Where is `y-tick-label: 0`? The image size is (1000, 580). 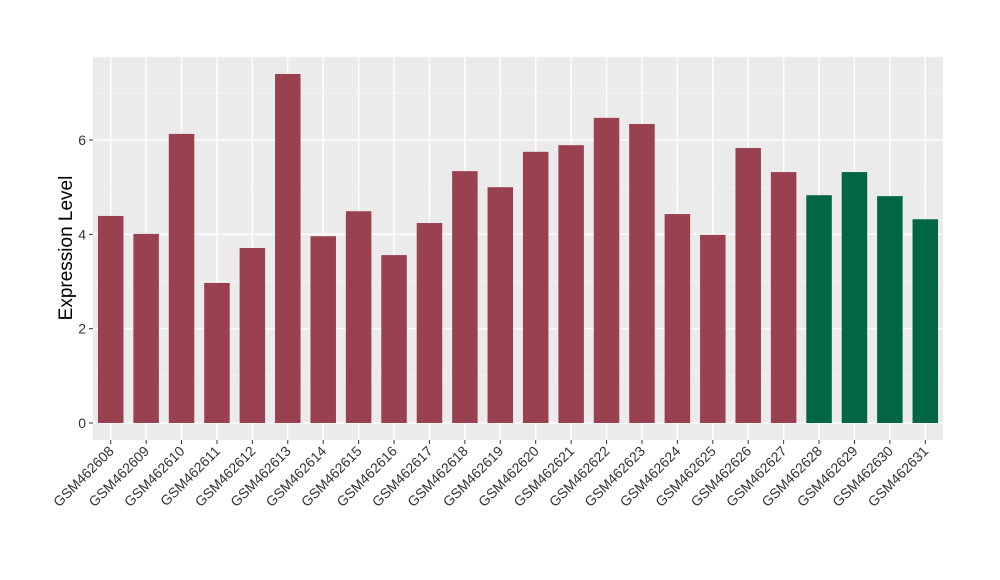
y-tick-label: 0 is located at coordinates (82, 423).